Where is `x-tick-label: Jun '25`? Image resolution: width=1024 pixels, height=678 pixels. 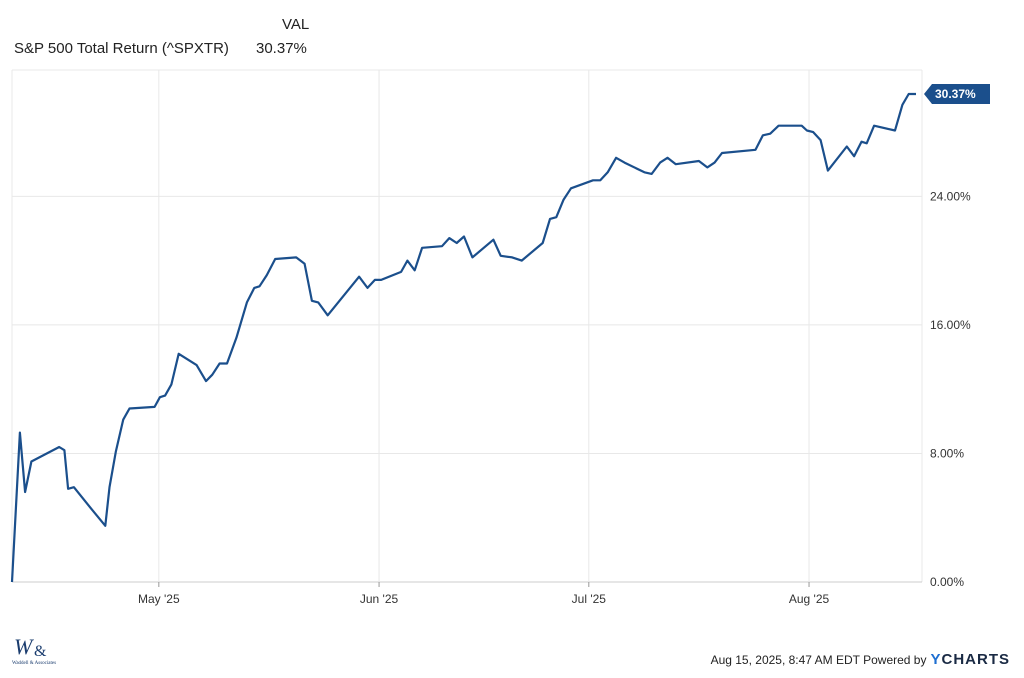
x-tick-label: Jun '25 is located at coordinates (379, 599).